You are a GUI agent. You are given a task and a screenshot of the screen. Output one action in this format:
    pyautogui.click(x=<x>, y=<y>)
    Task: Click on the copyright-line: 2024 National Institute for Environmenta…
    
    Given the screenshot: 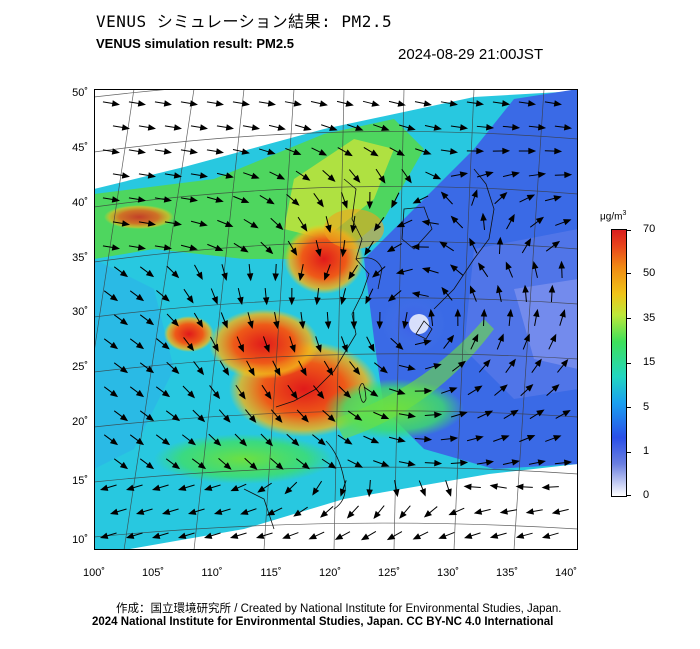 What is the action you would take?
    pyautogui.click(x=323, y=622)
    